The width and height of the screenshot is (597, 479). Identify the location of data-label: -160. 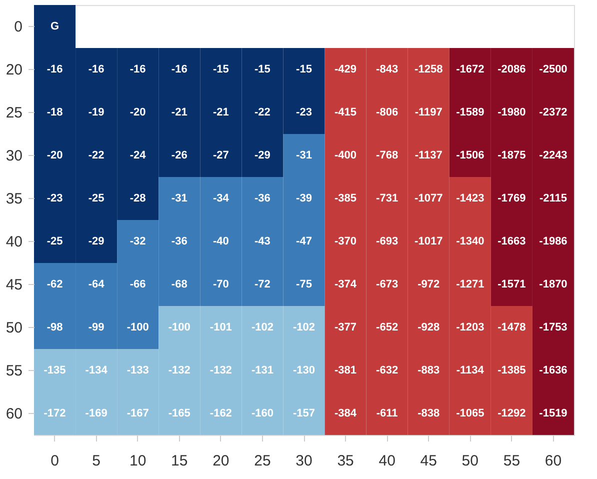
(262, 414).